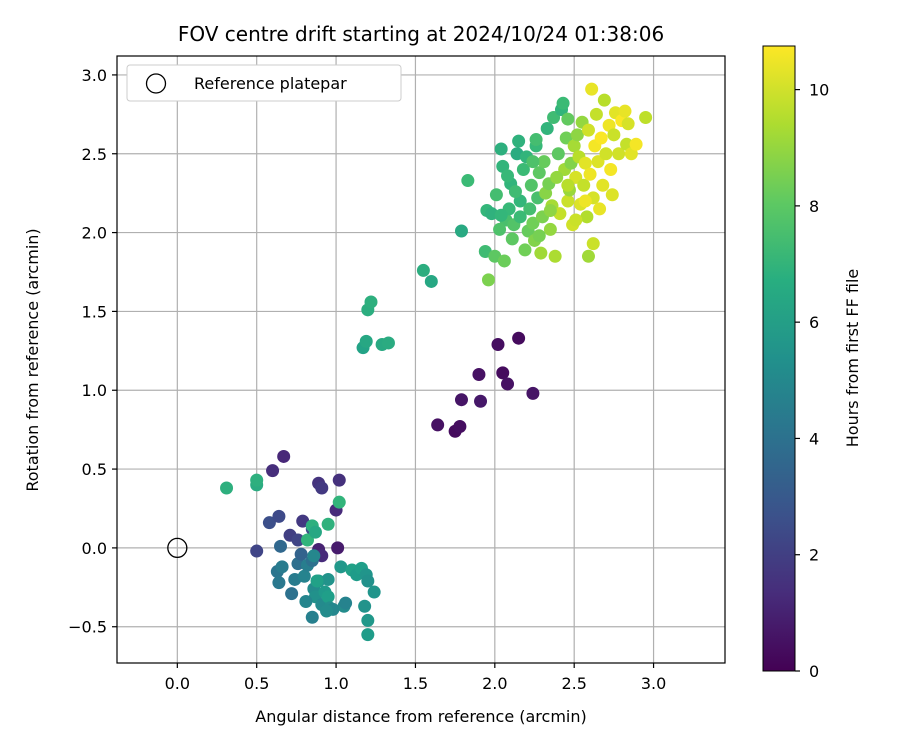 The width and height of the screenshot is (900, 750). I want to click on legend: Reference platepar, so click(264, 83).